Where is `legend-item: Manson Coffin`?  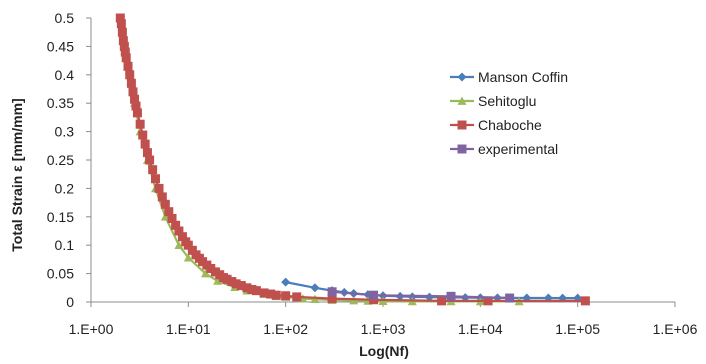 legend-item: Manson Coffin is located at coordinates (509, 77).